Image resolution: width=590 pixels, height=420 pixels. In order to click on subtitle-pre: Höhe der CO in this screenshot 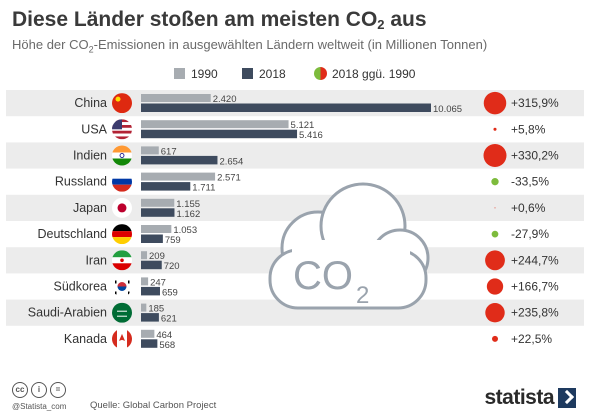, I will do `click(50, 44)`.